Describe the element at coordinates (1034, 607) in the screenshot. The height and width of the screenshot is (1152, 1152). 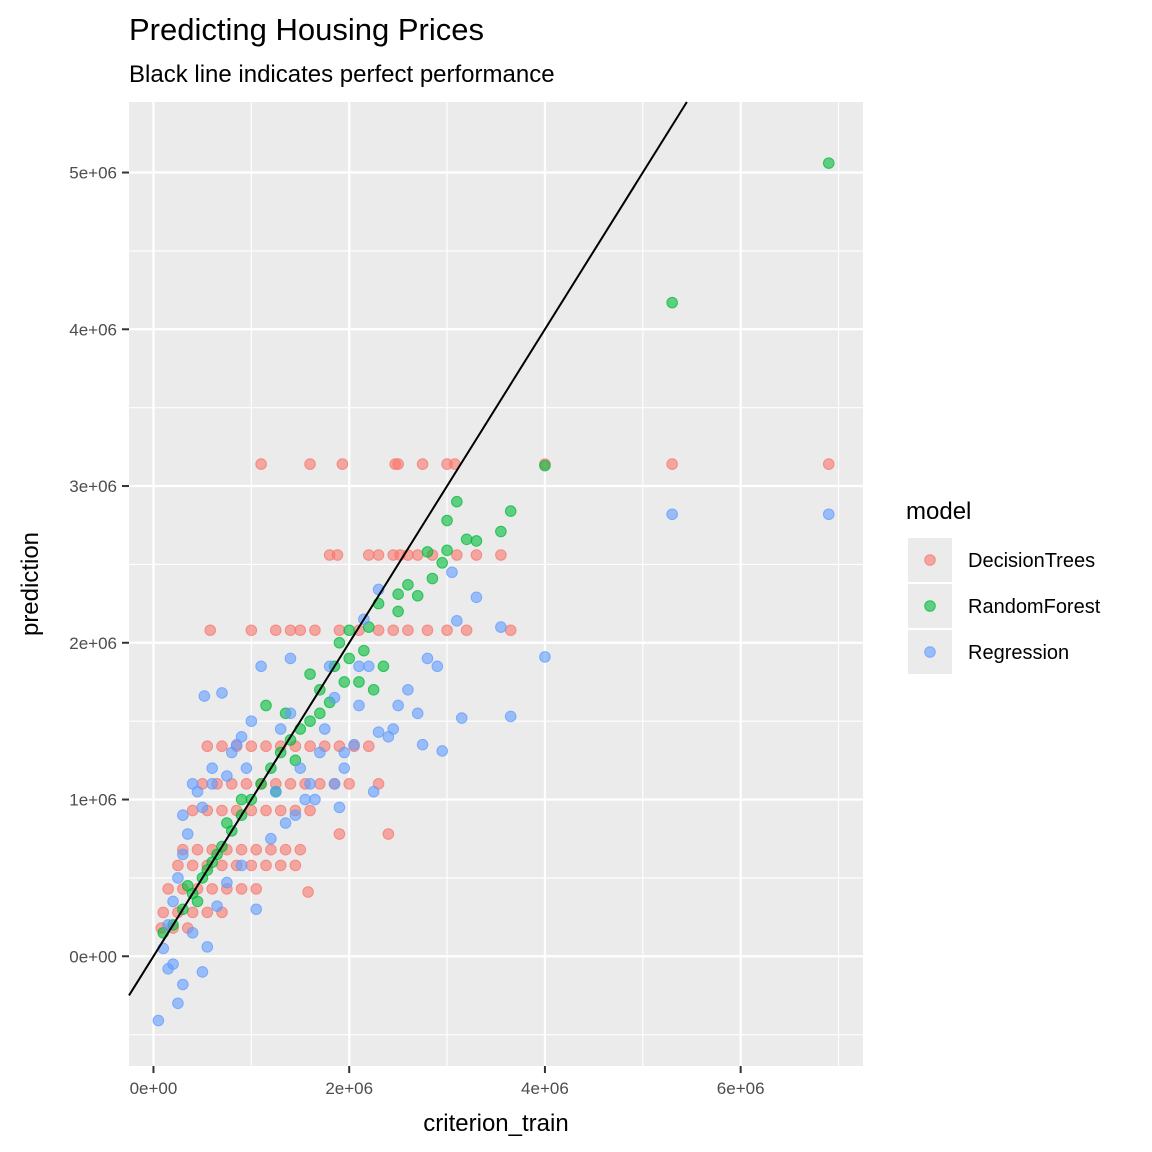
I see `legend-label: RandomForest` at that location.